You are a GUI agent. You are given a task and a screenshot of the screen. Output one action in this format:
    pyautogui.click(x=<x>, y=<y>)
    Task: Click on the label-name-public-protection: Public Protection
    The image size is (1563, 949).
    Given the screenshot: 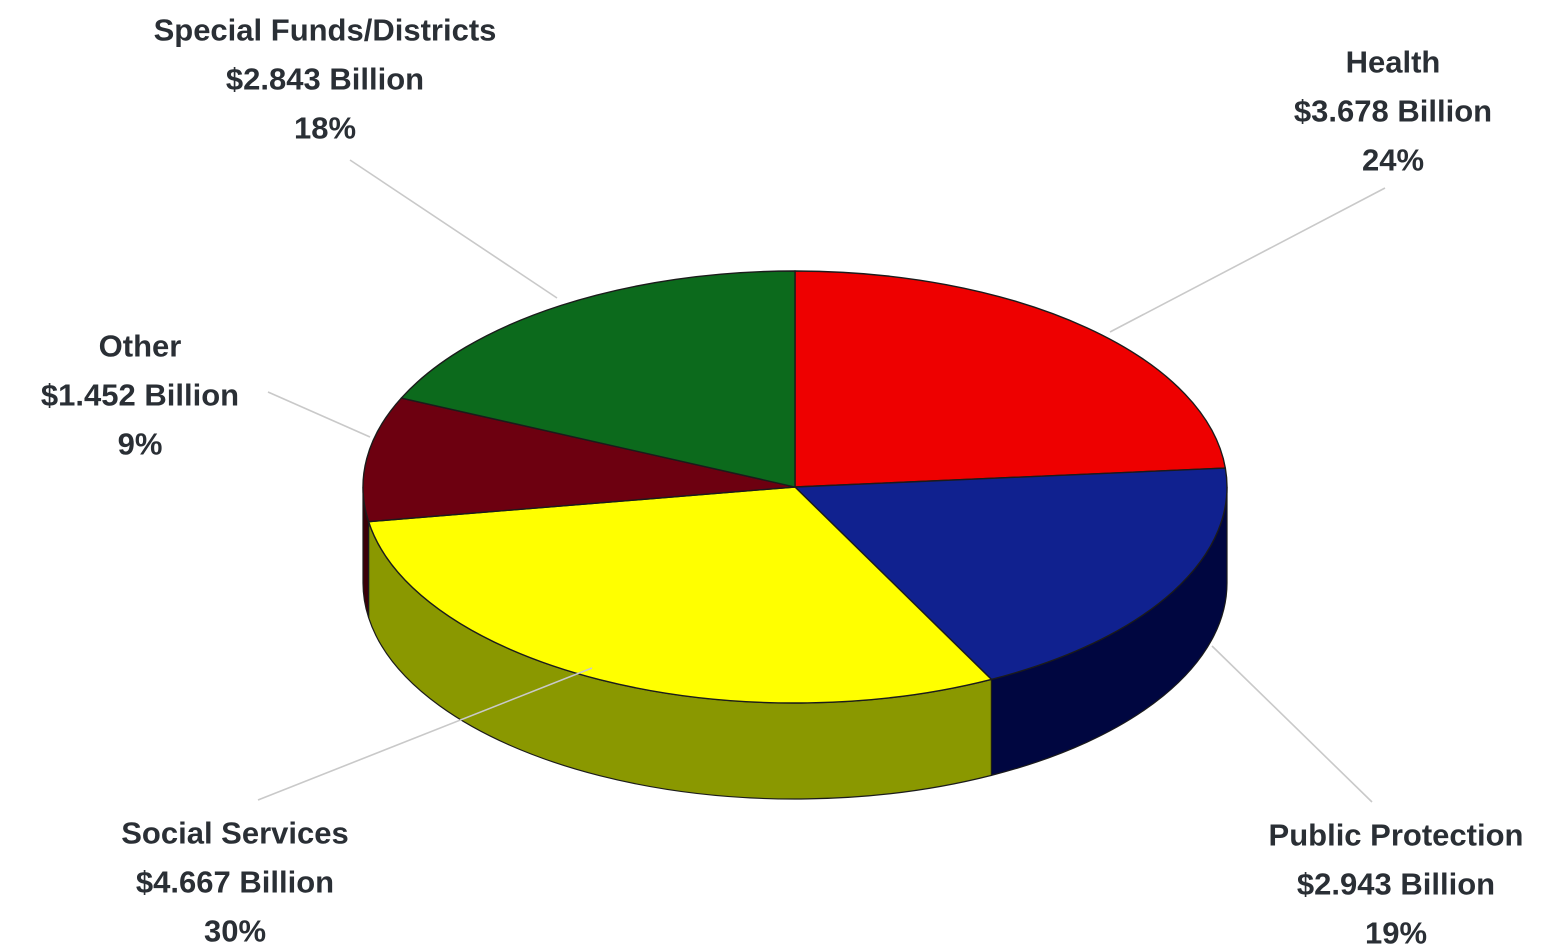 What is the action you would take?
    pyautogui.click(x=1396, y=835)
    